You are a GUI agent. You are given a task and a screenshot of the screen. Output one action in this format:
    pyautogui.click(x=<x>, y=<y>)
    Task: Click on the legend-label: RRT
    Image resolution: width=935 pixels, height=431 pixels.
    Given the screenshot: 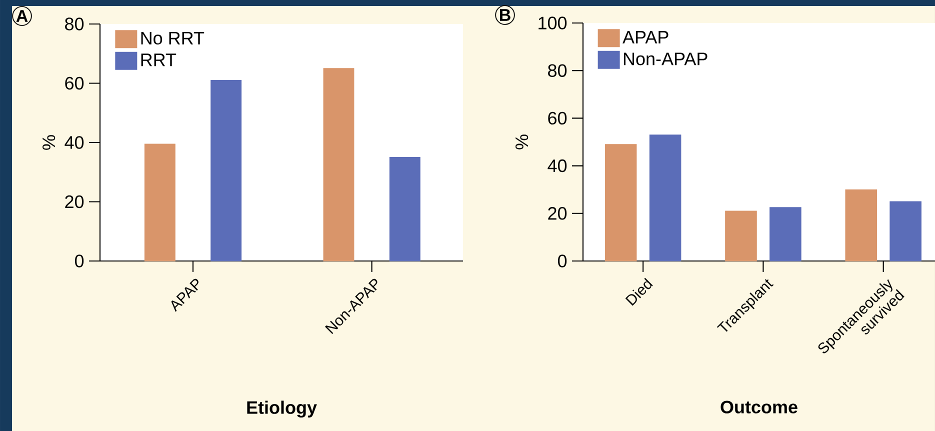 What is the action you would take?
    pyautogui.click(x=158, y=60)
    